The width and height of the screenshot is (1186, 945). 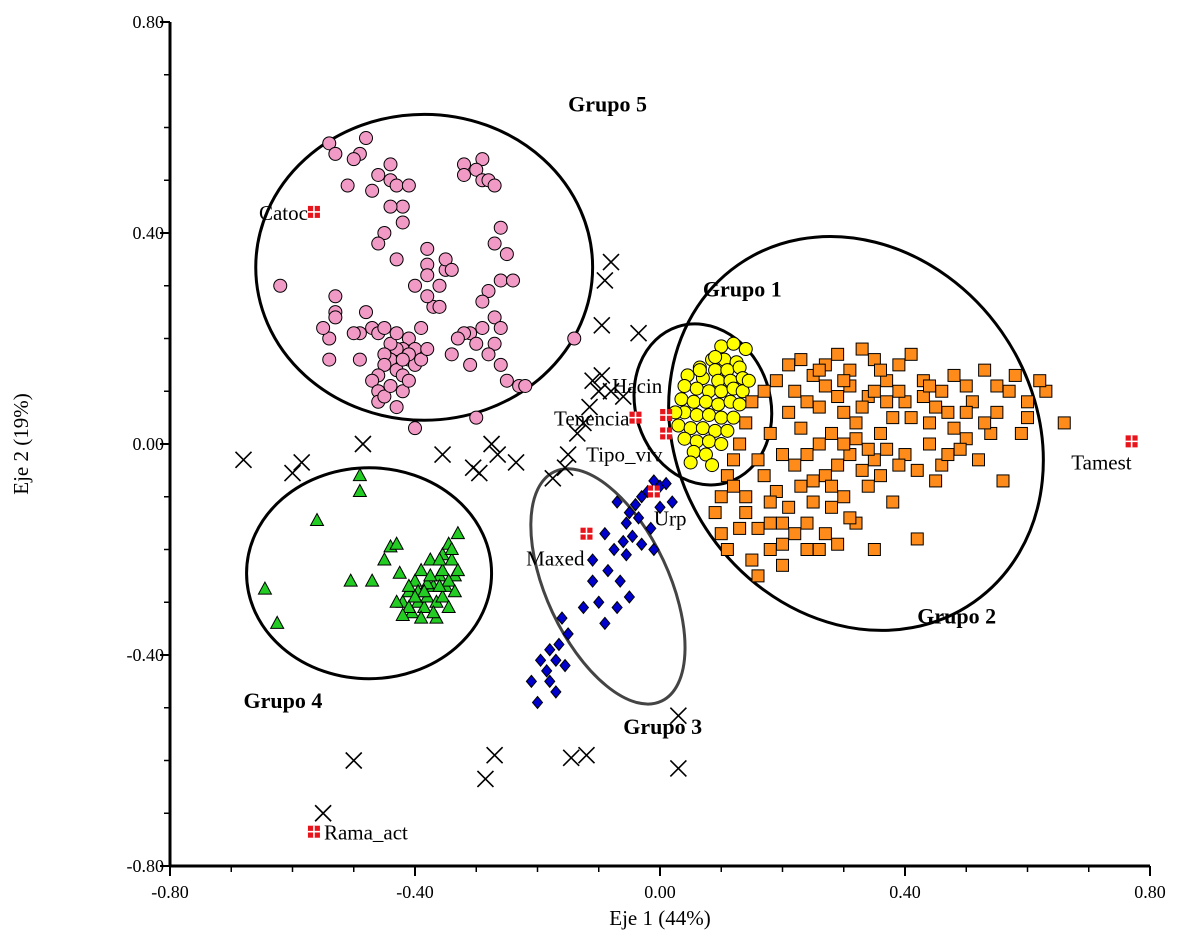 I want to click on variable-label: Rama_act, so click(x=366, y=833).